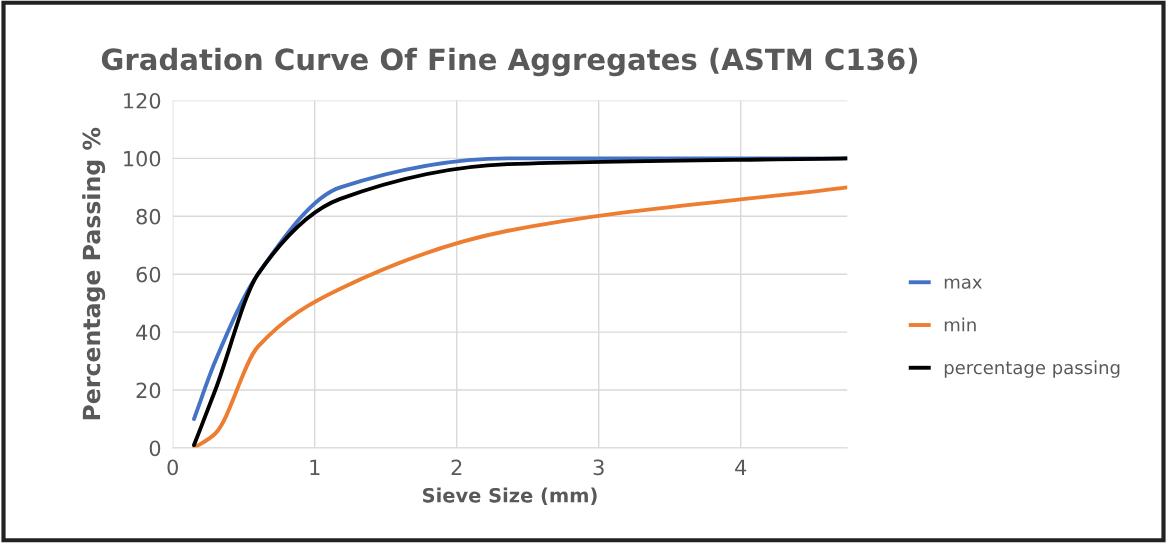 The image size is (1167, 543). Describe the element at coordinates (148, 274) in the screenshot. I see `y-tick-label: 60` at that location.